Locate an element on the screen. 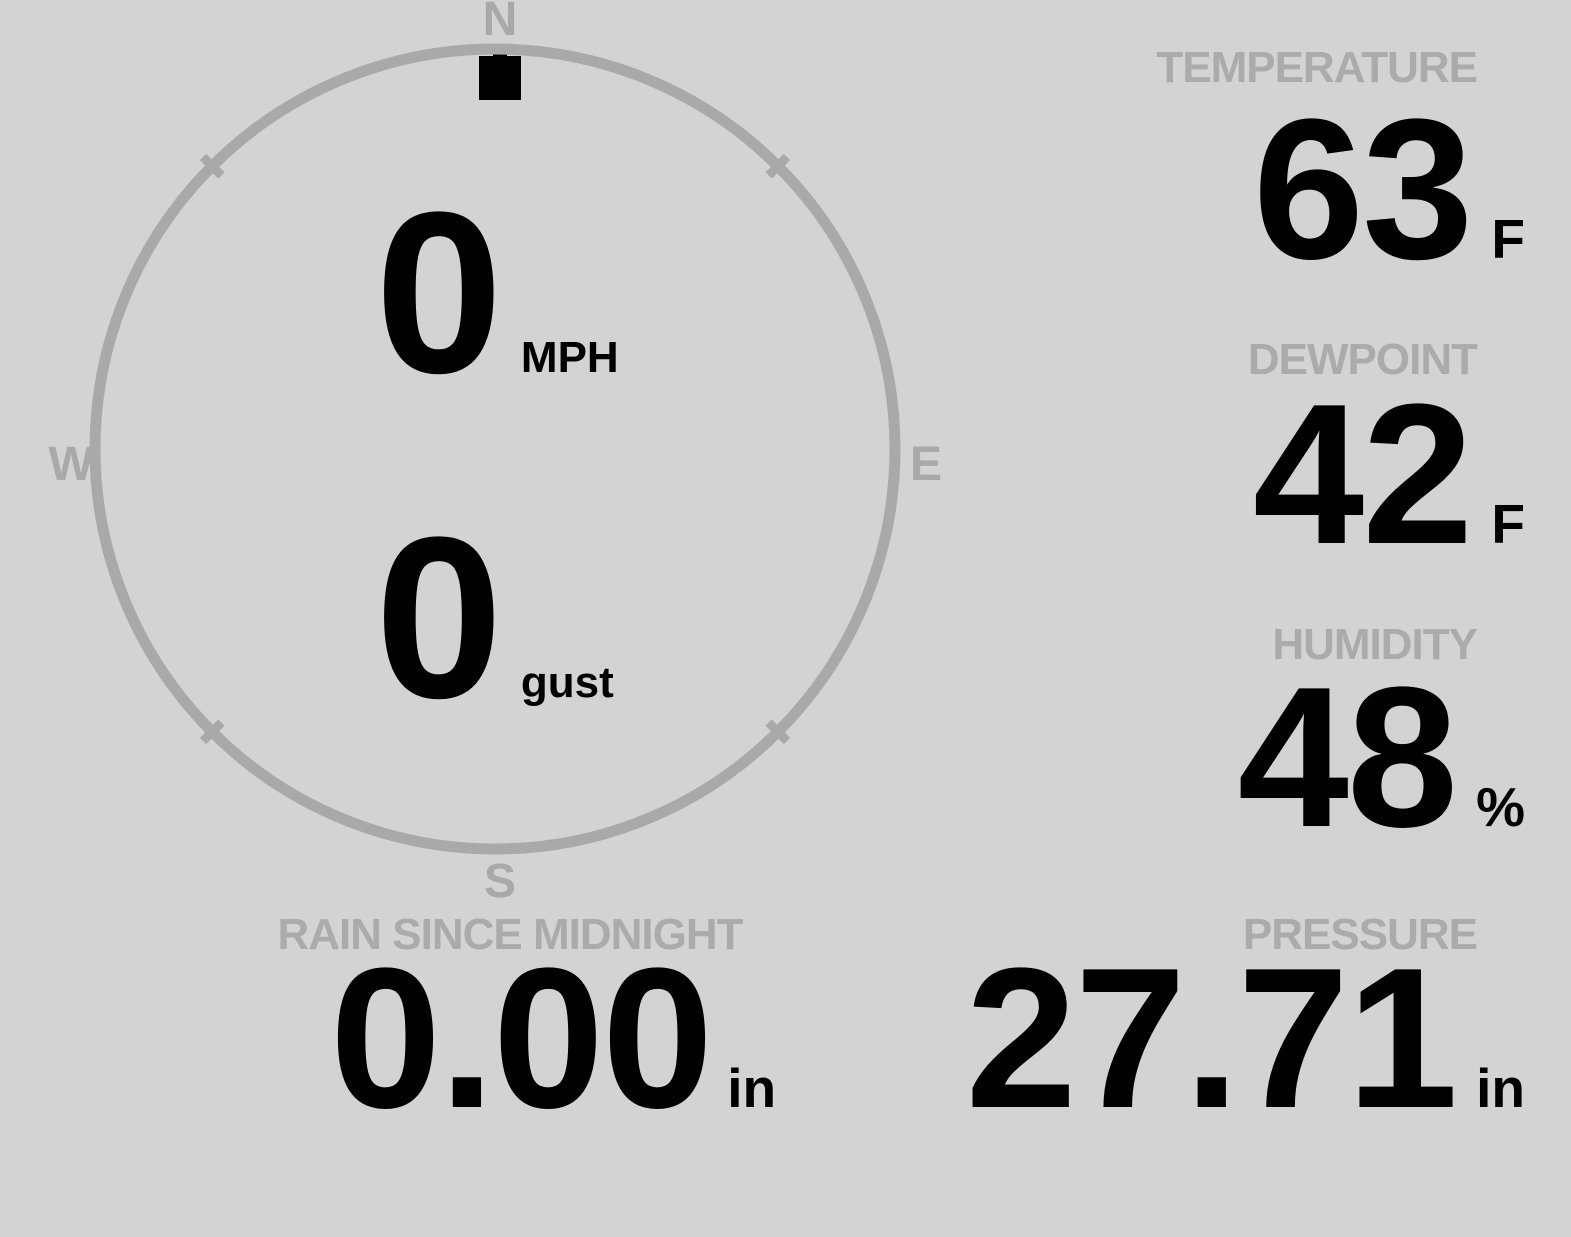 The height and width of the screenshot is (1237, 1571). temperature-label: TEMPERATURE is located at coordinates (1317, 67).